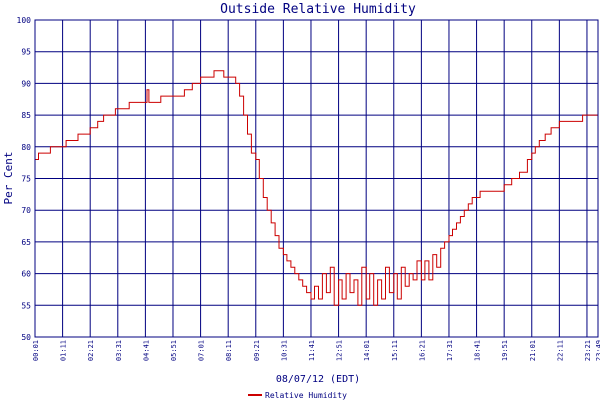  What do you see at coordinates (588, 350) in the screenshot?
I see `x-tick-label: 23:21` at bounding box center [588, 350].